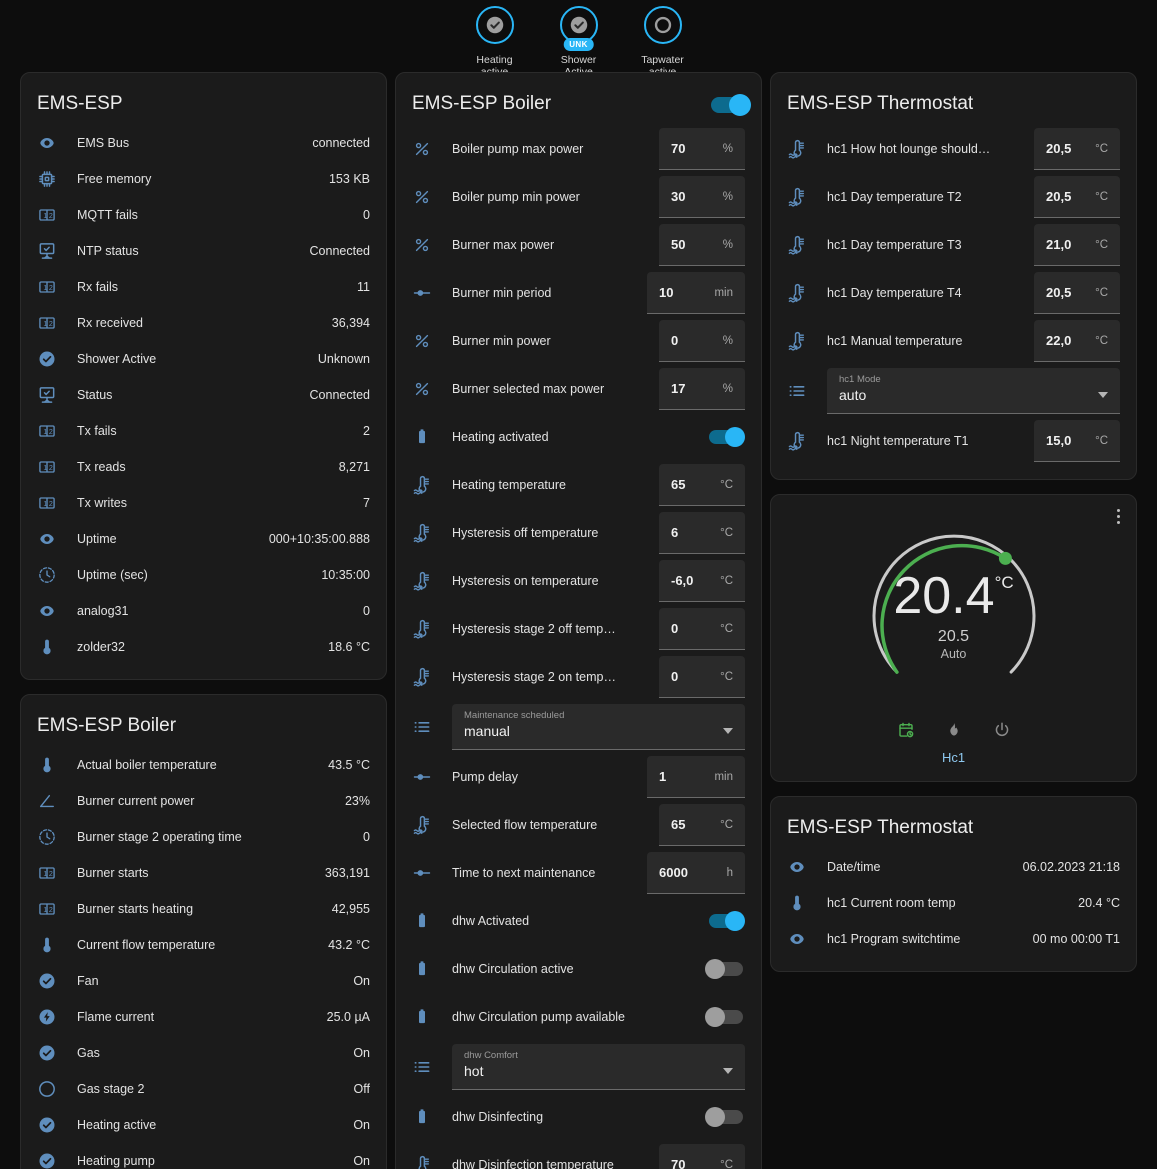 The width and height of the screenshot is (1157, 1169). What do you see at coordinates (1077, 441) in the screenshot?
I see `value-input: 15,0 °C` at bounding box center [1077, 441].